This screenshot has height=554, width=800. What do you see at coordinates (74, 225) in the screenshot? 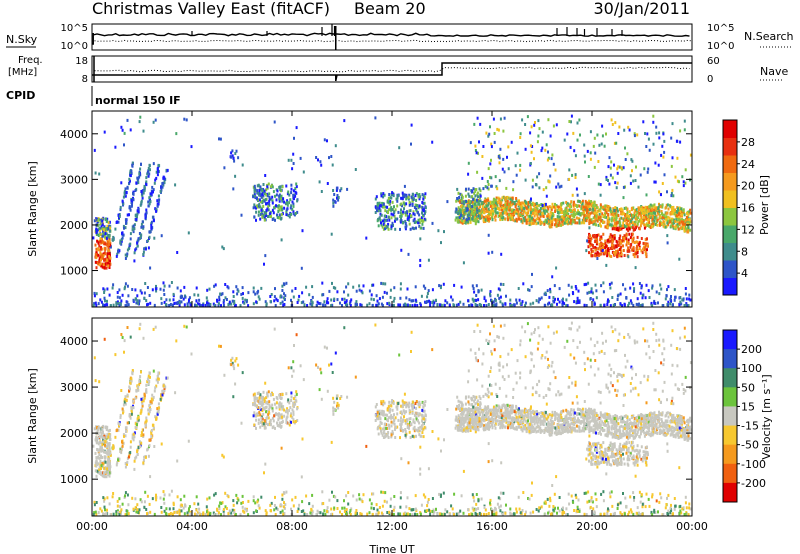
I see `power-ytick-label: 2000` at bounding box center [74, 225].